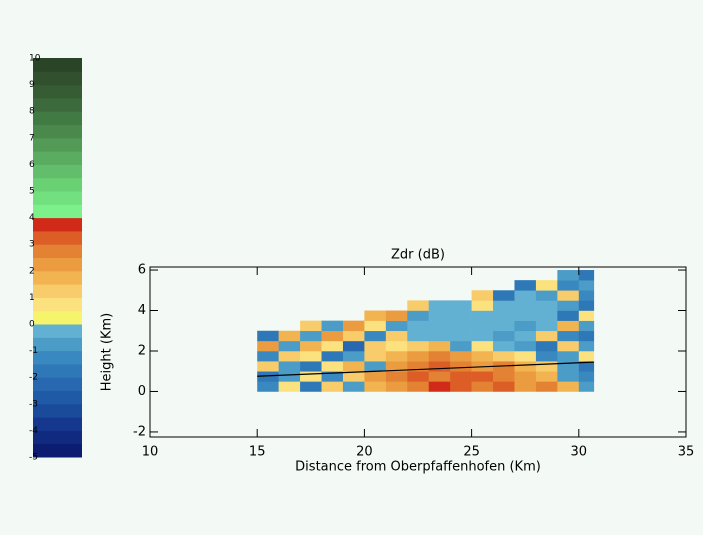  Describe the element at coordinates (33, 431) in the screenshot. I see `colorbar-tick-label: -4` at that location.